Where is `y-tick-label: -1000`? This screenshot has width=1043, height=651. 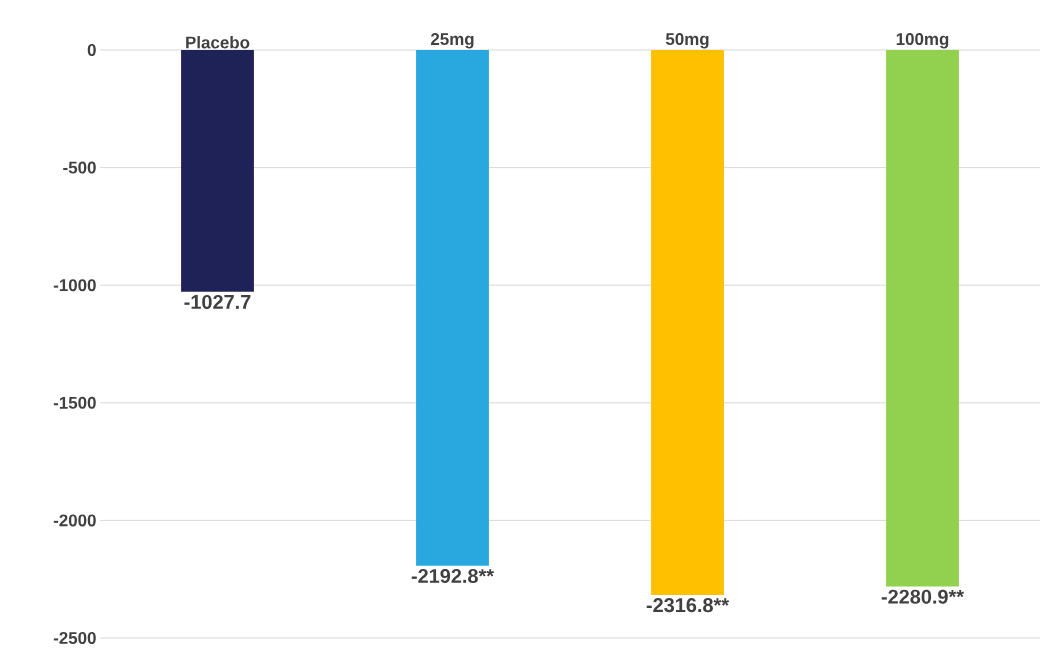
y-tick-label: -1000 is located at coordinates (74, 285).